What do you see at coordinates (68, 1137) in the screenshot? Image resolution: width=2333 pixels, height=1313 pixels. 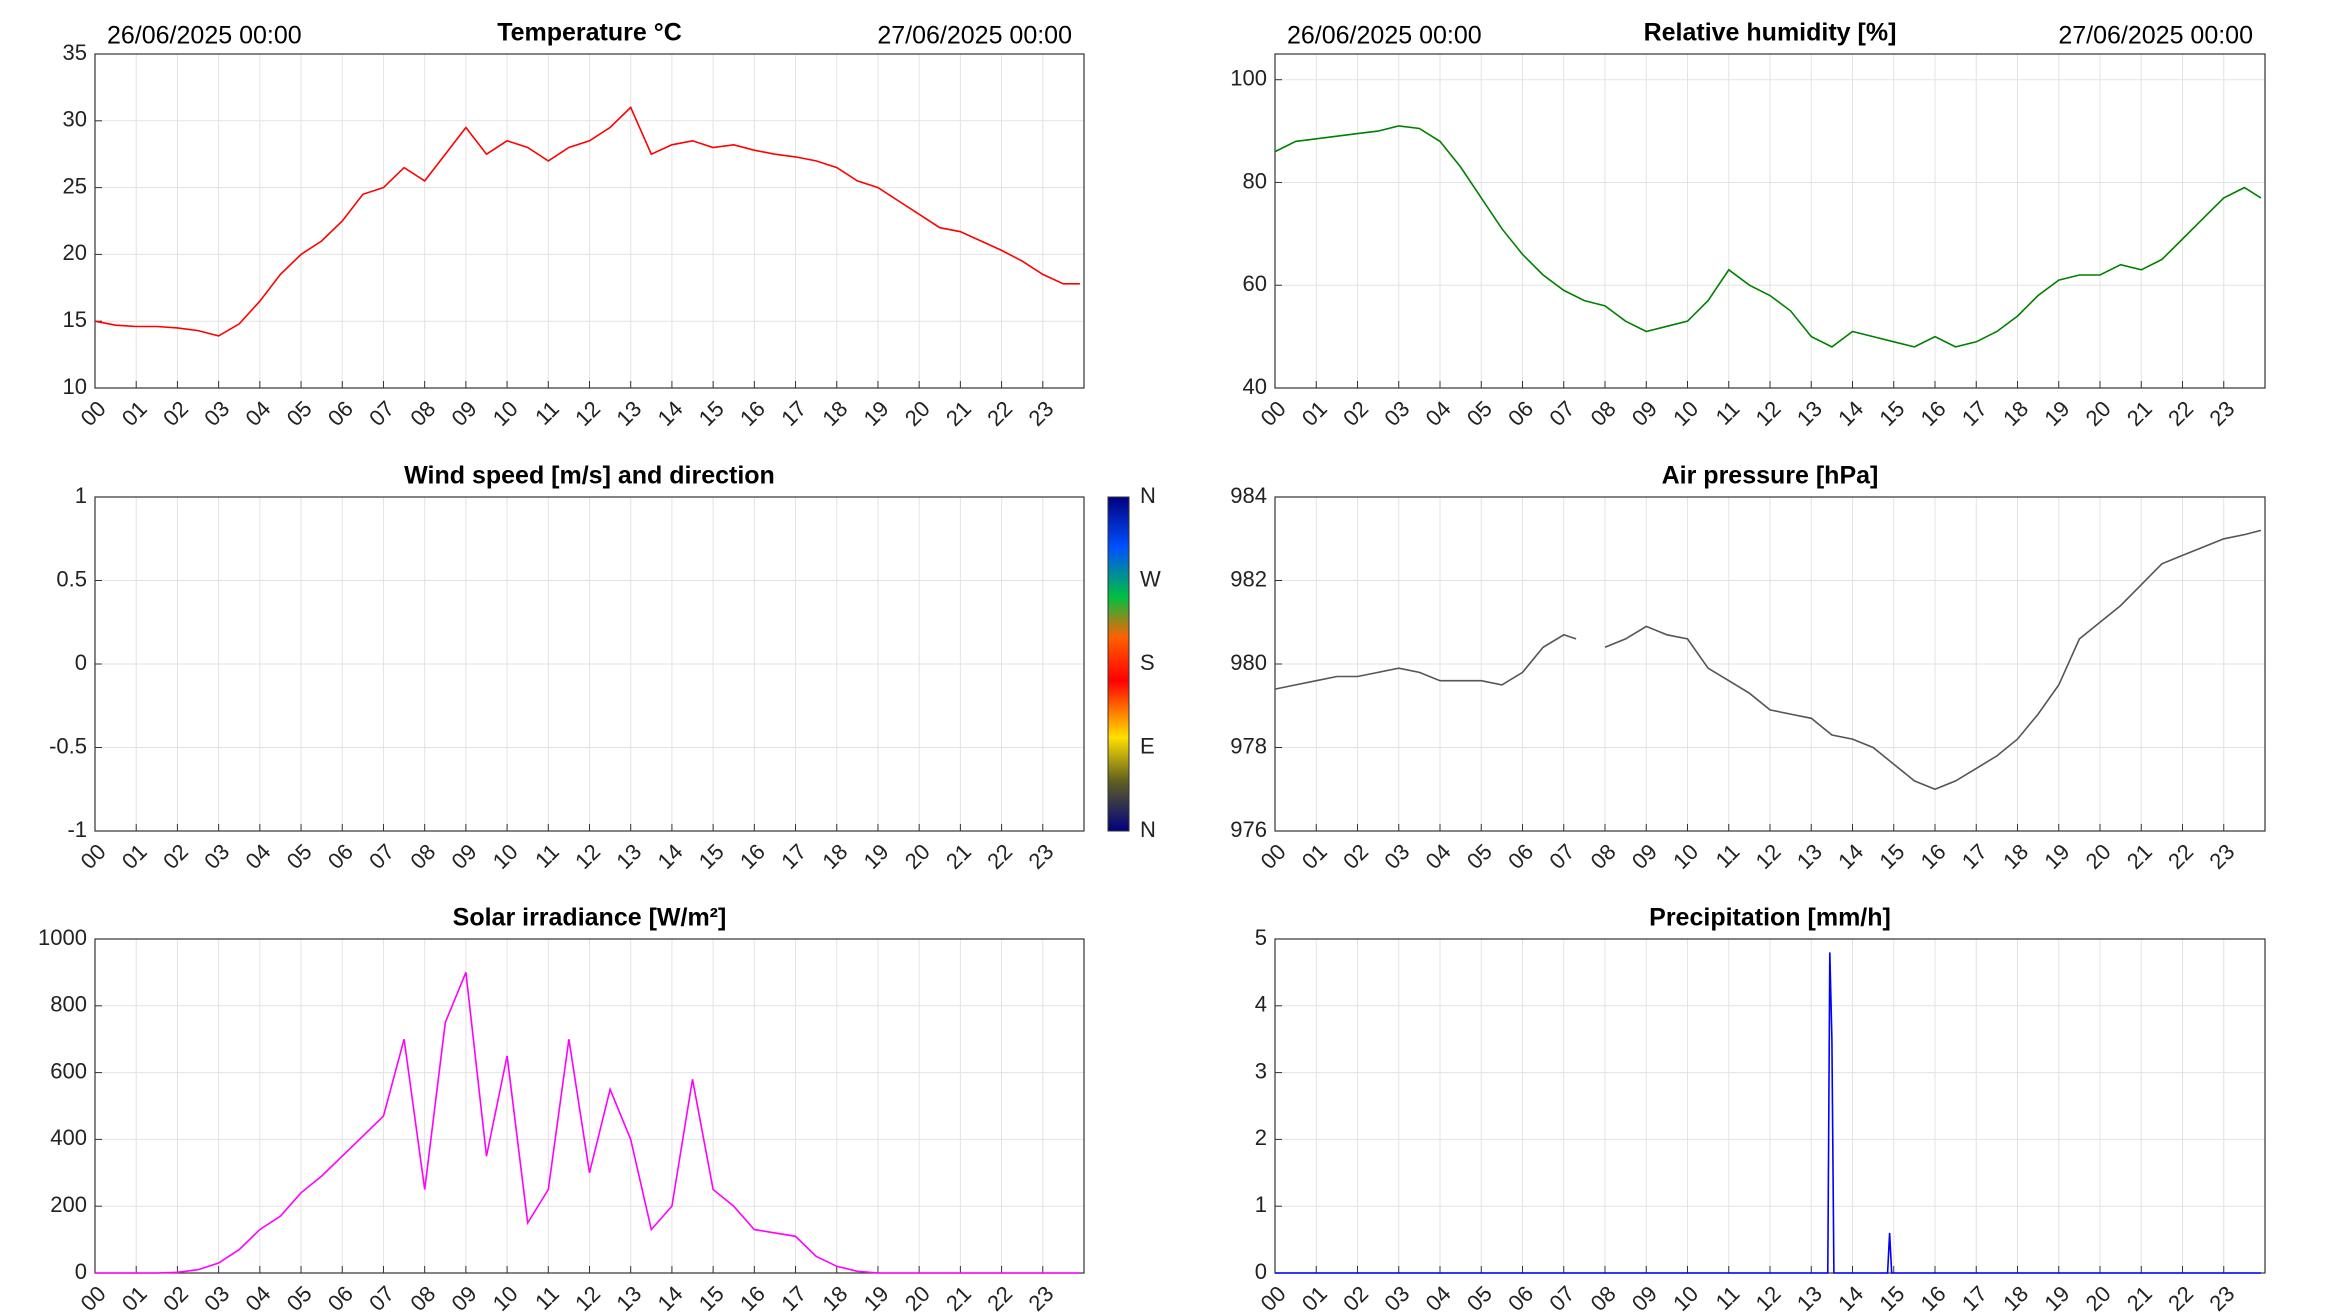 I see `y-tick-label: 400` at bounding box center [68, 1137].